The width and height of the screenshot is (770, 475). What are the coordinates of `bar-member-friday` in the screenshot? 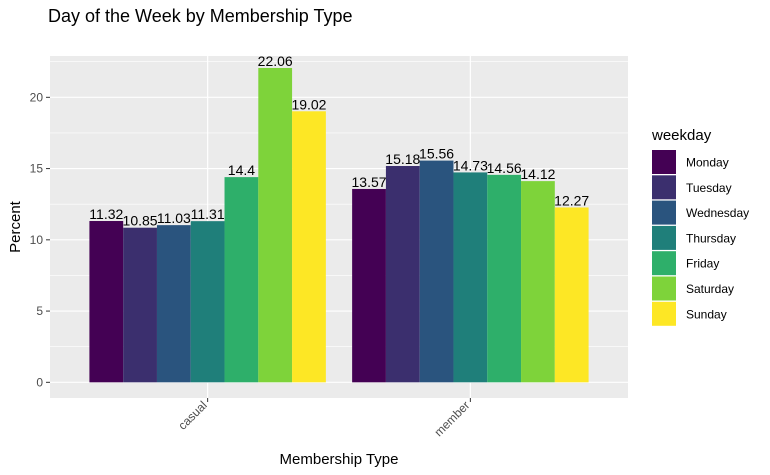 It's located at (504, 278).